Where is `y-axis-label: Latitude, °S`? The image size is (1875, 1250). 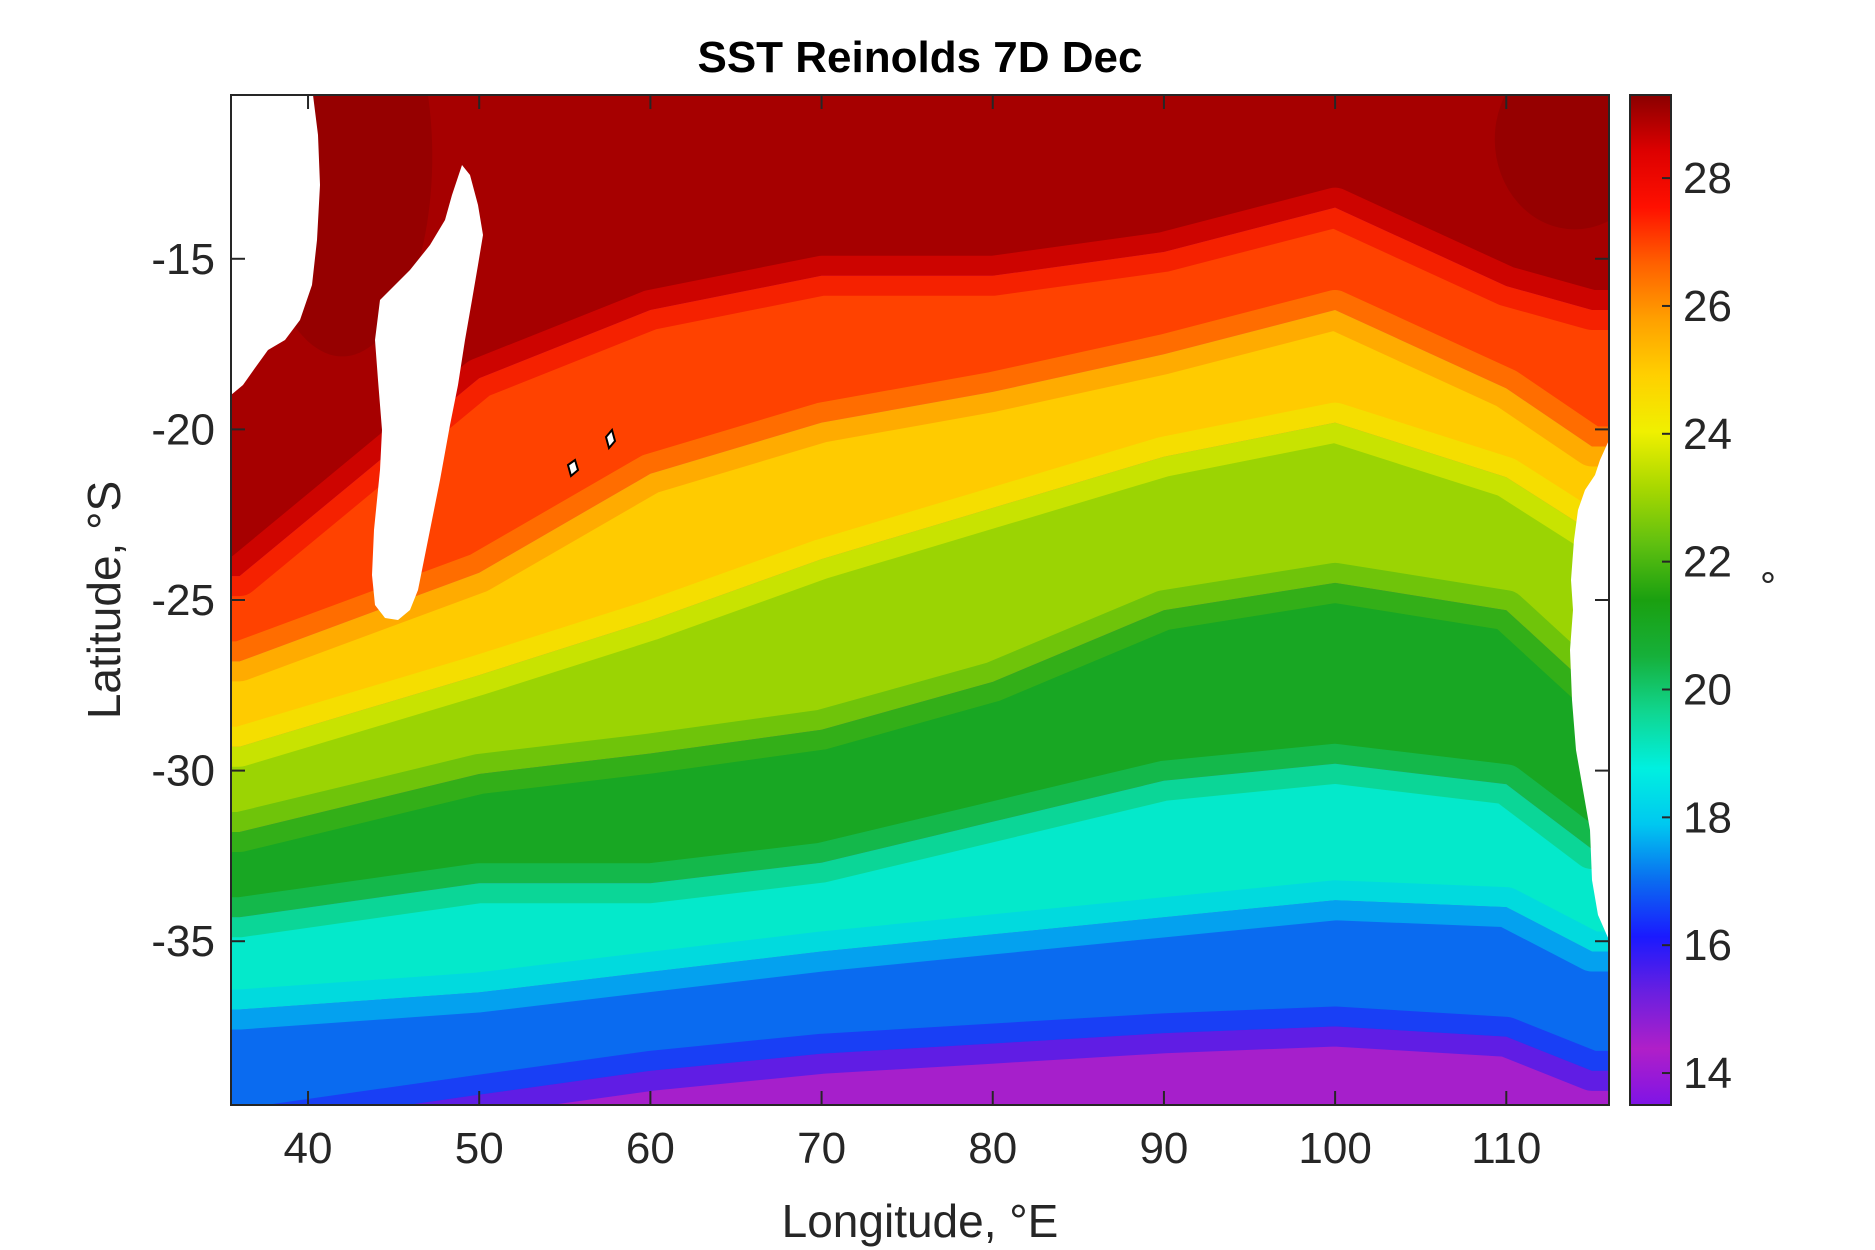
y-axis-label: Latitude, °S is located at coordinates (104, 600).